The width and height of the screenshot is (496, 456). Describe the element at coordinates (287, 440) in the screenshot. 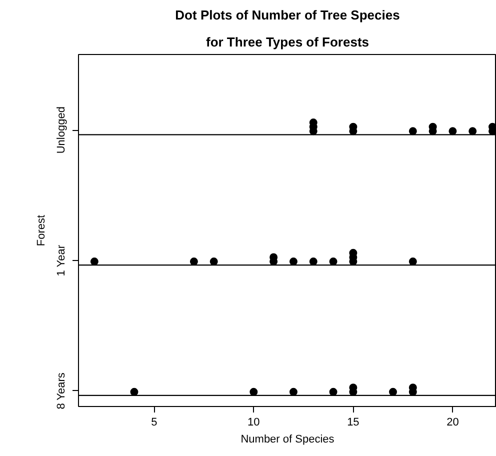

I see `x-axis-title: Number of Species` at that location.